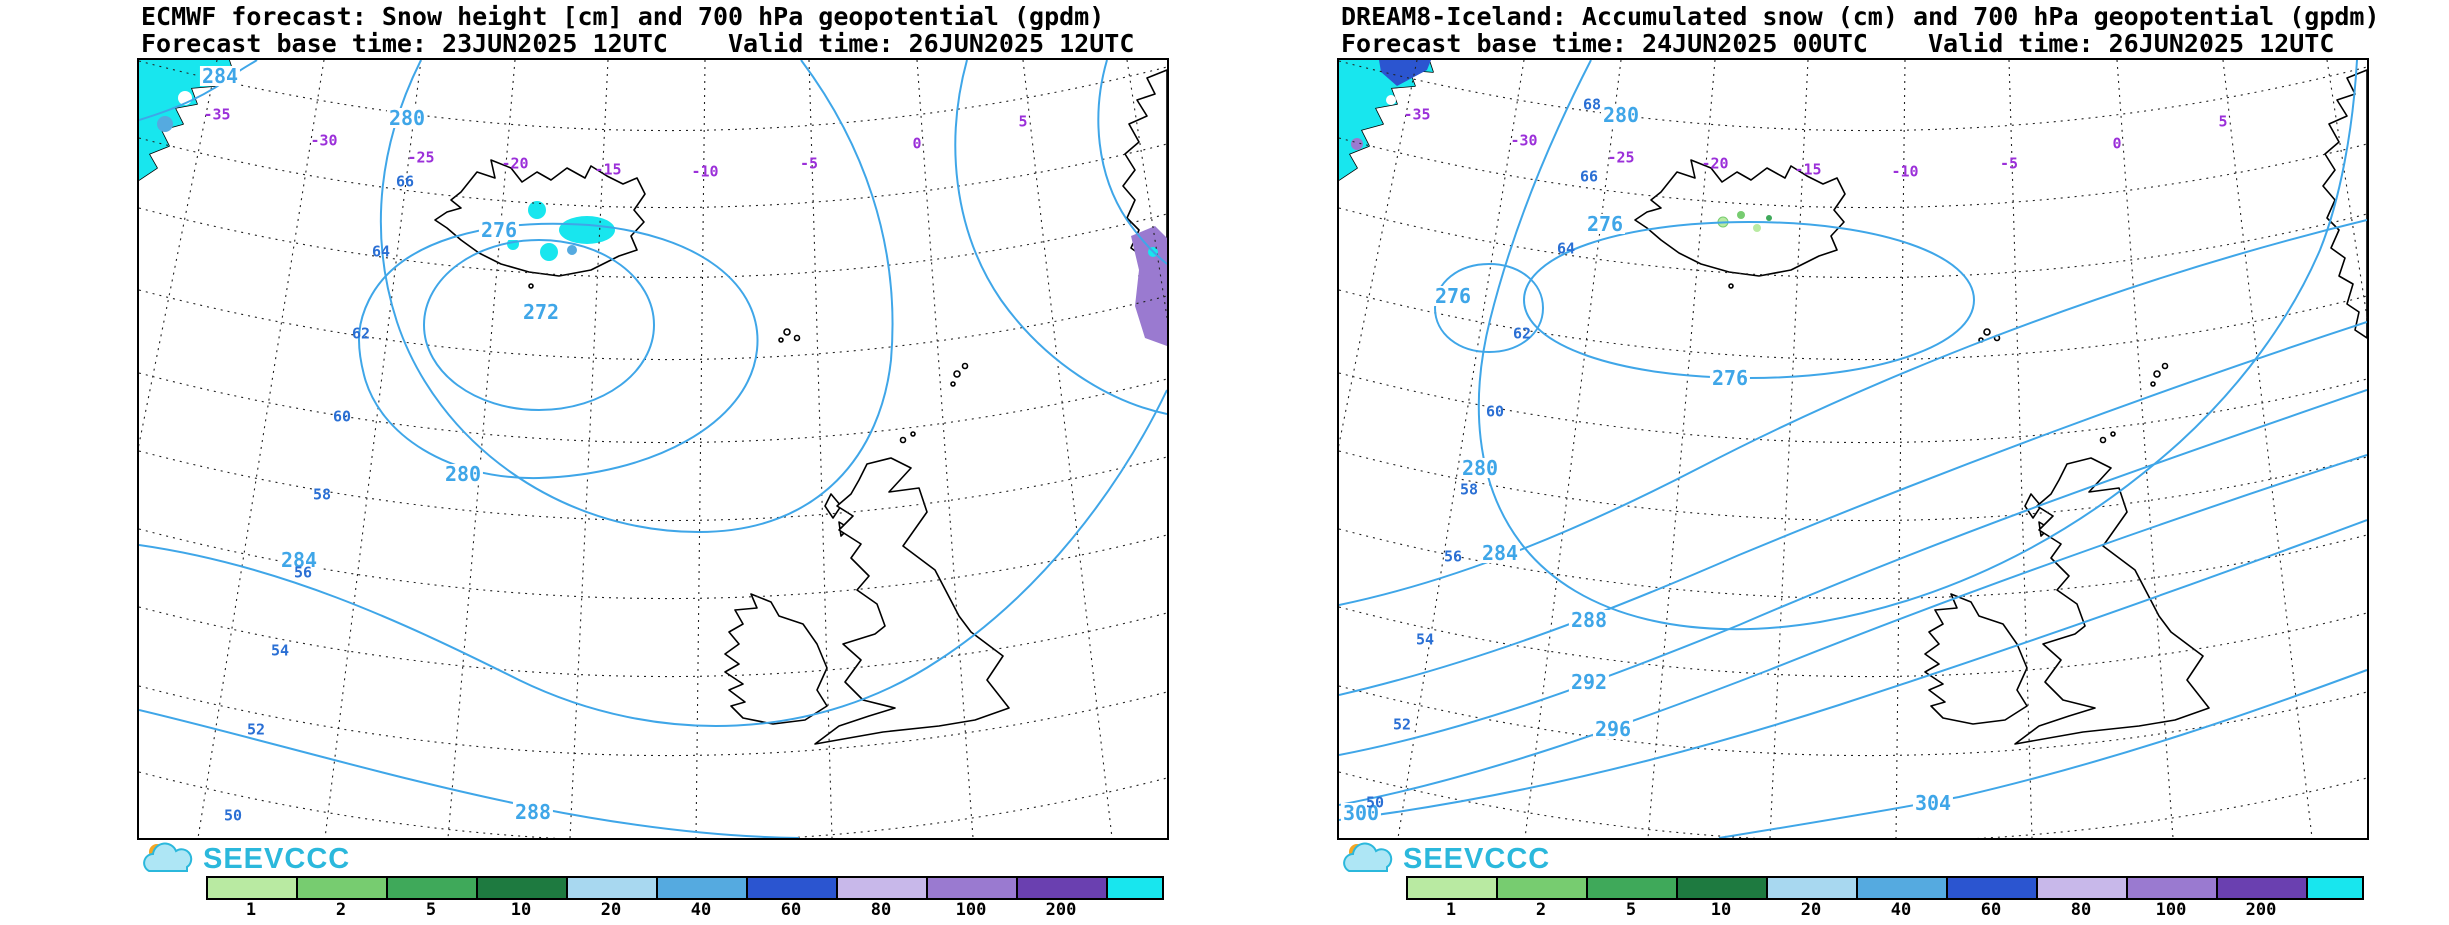  I want to click on snow-colorbar-labels: 1 2 5 10 20 40 60 80 100 200, so click(1856, 910).